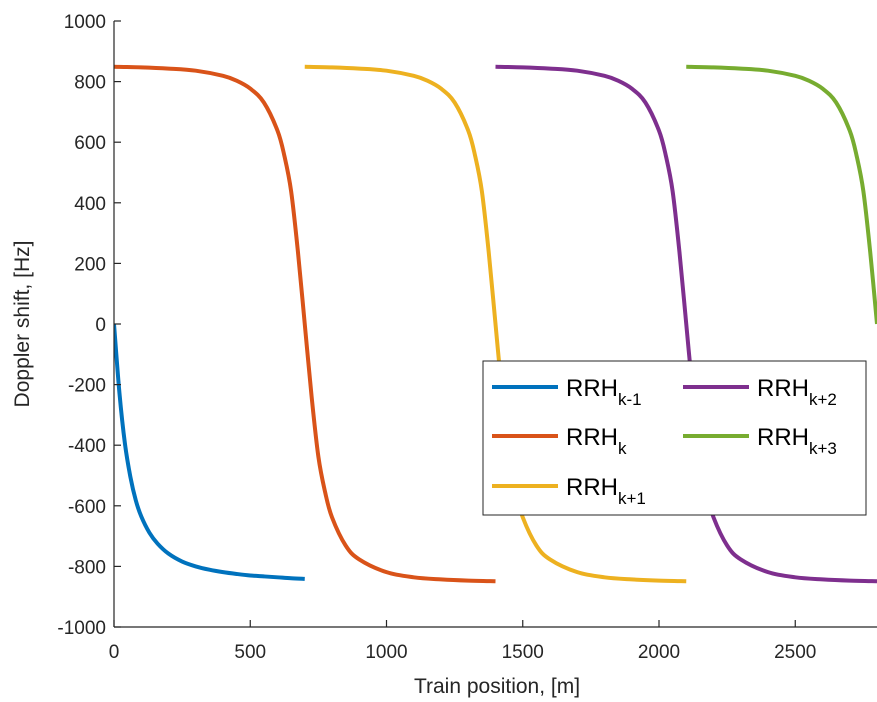 The width and height of the screenshot is (877, 702). I want to click on legend-label-rrh-k-1: RRHk-1, so click(604, 392).